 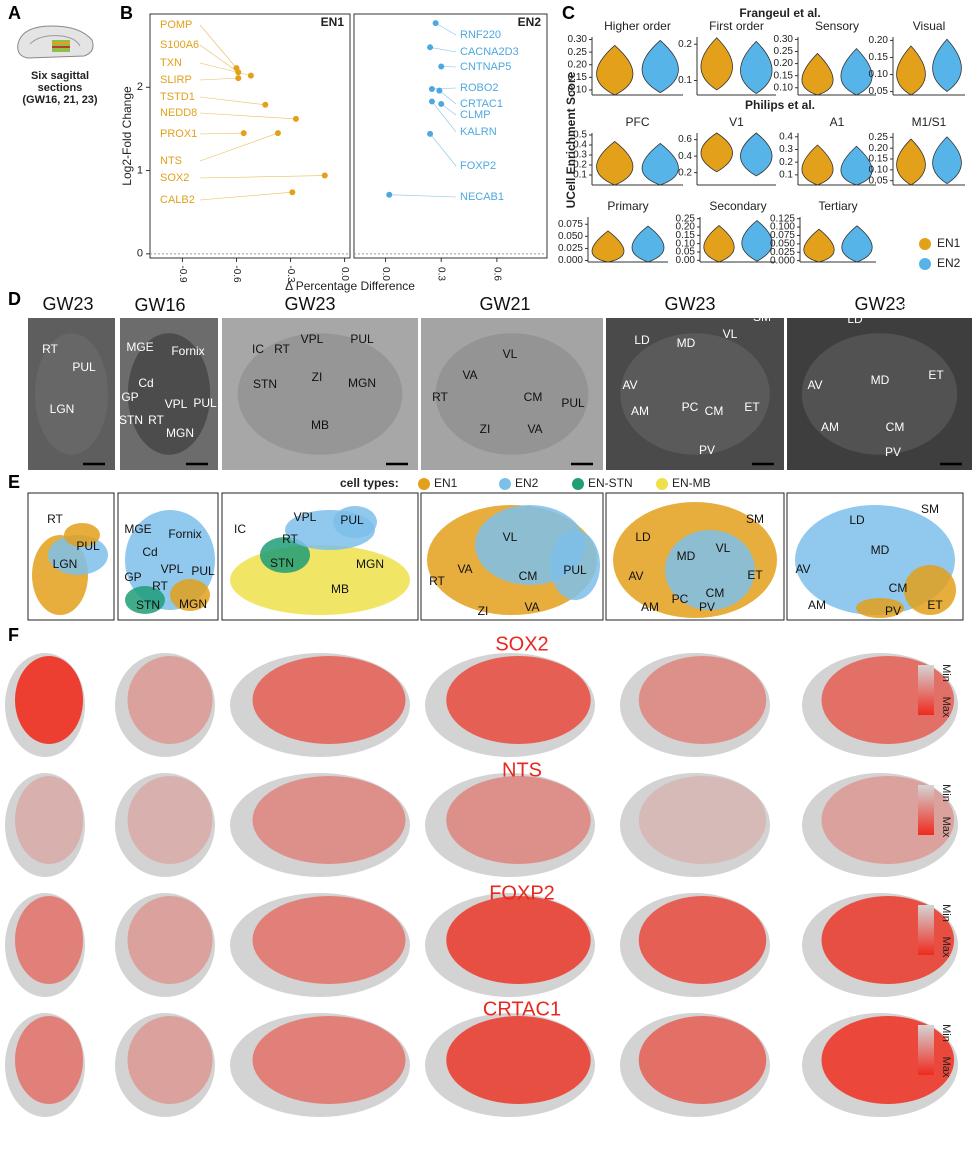 What do you see at coordinates (755, 575) in the screenshot?
I see `region-label: ET` at bounding box center [755, 575].